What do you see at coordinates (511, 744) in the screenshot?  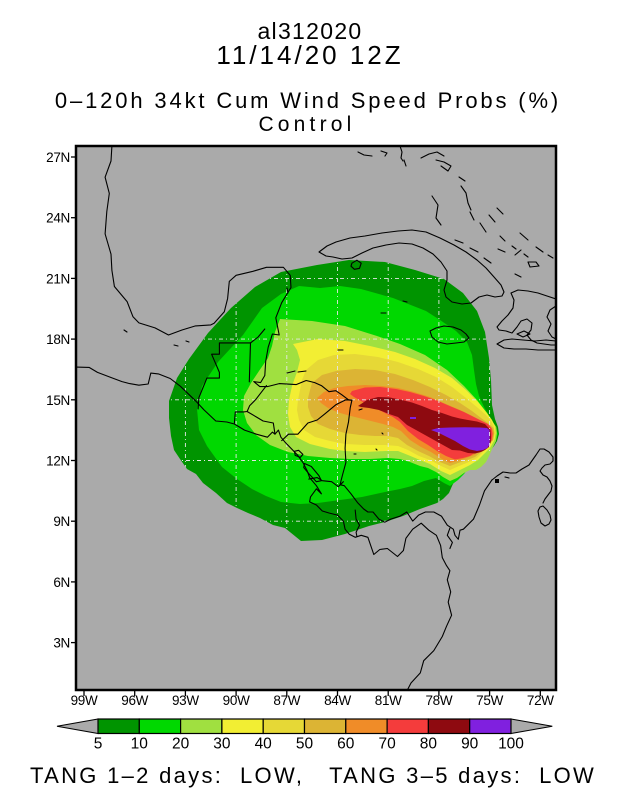 I see `svg-text: 100` at bounding box center [511, 744].